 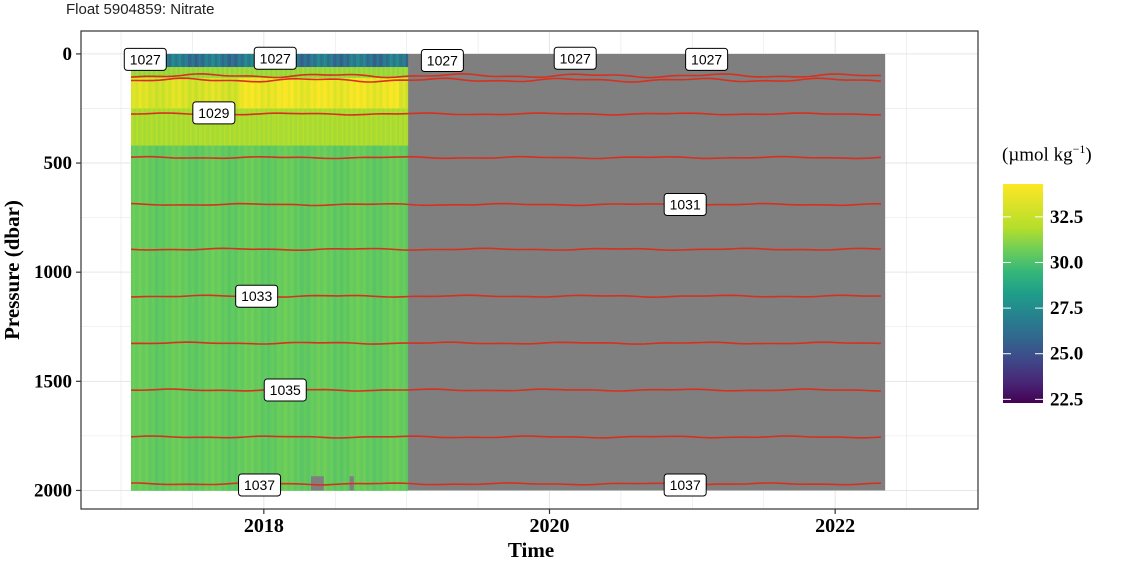 I want to click on x-tick-label: 2022, so click(x=835, y=526).